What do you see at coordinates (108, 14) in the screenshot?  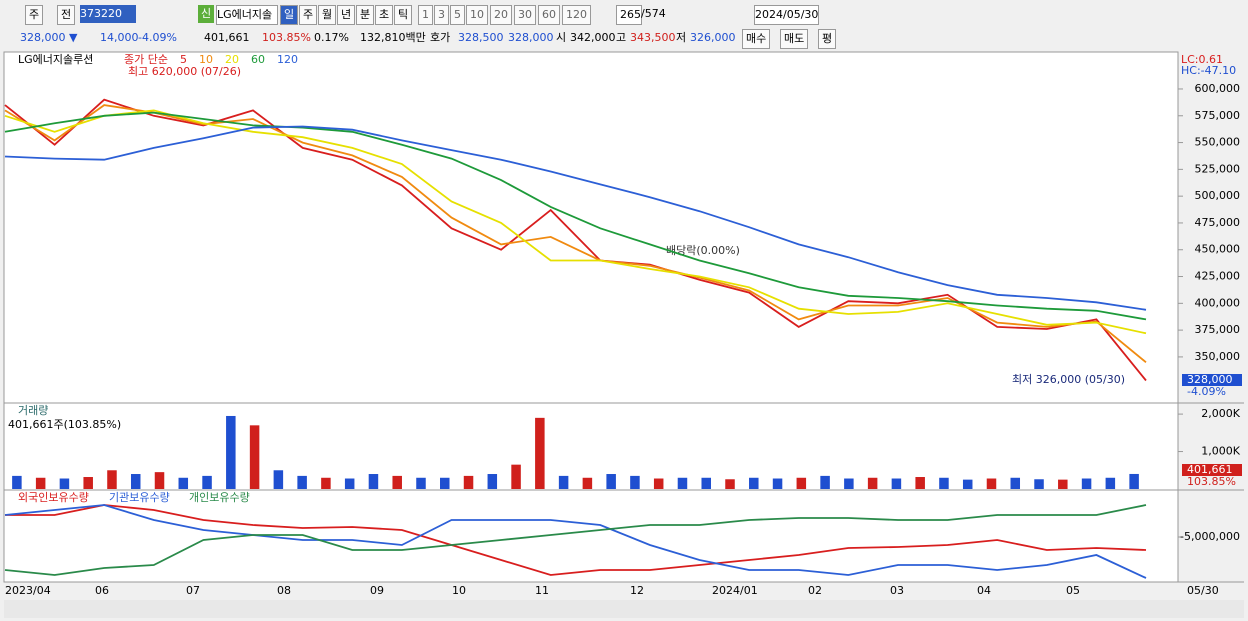 I see `code: 373220` at bounding box center [108, 14].